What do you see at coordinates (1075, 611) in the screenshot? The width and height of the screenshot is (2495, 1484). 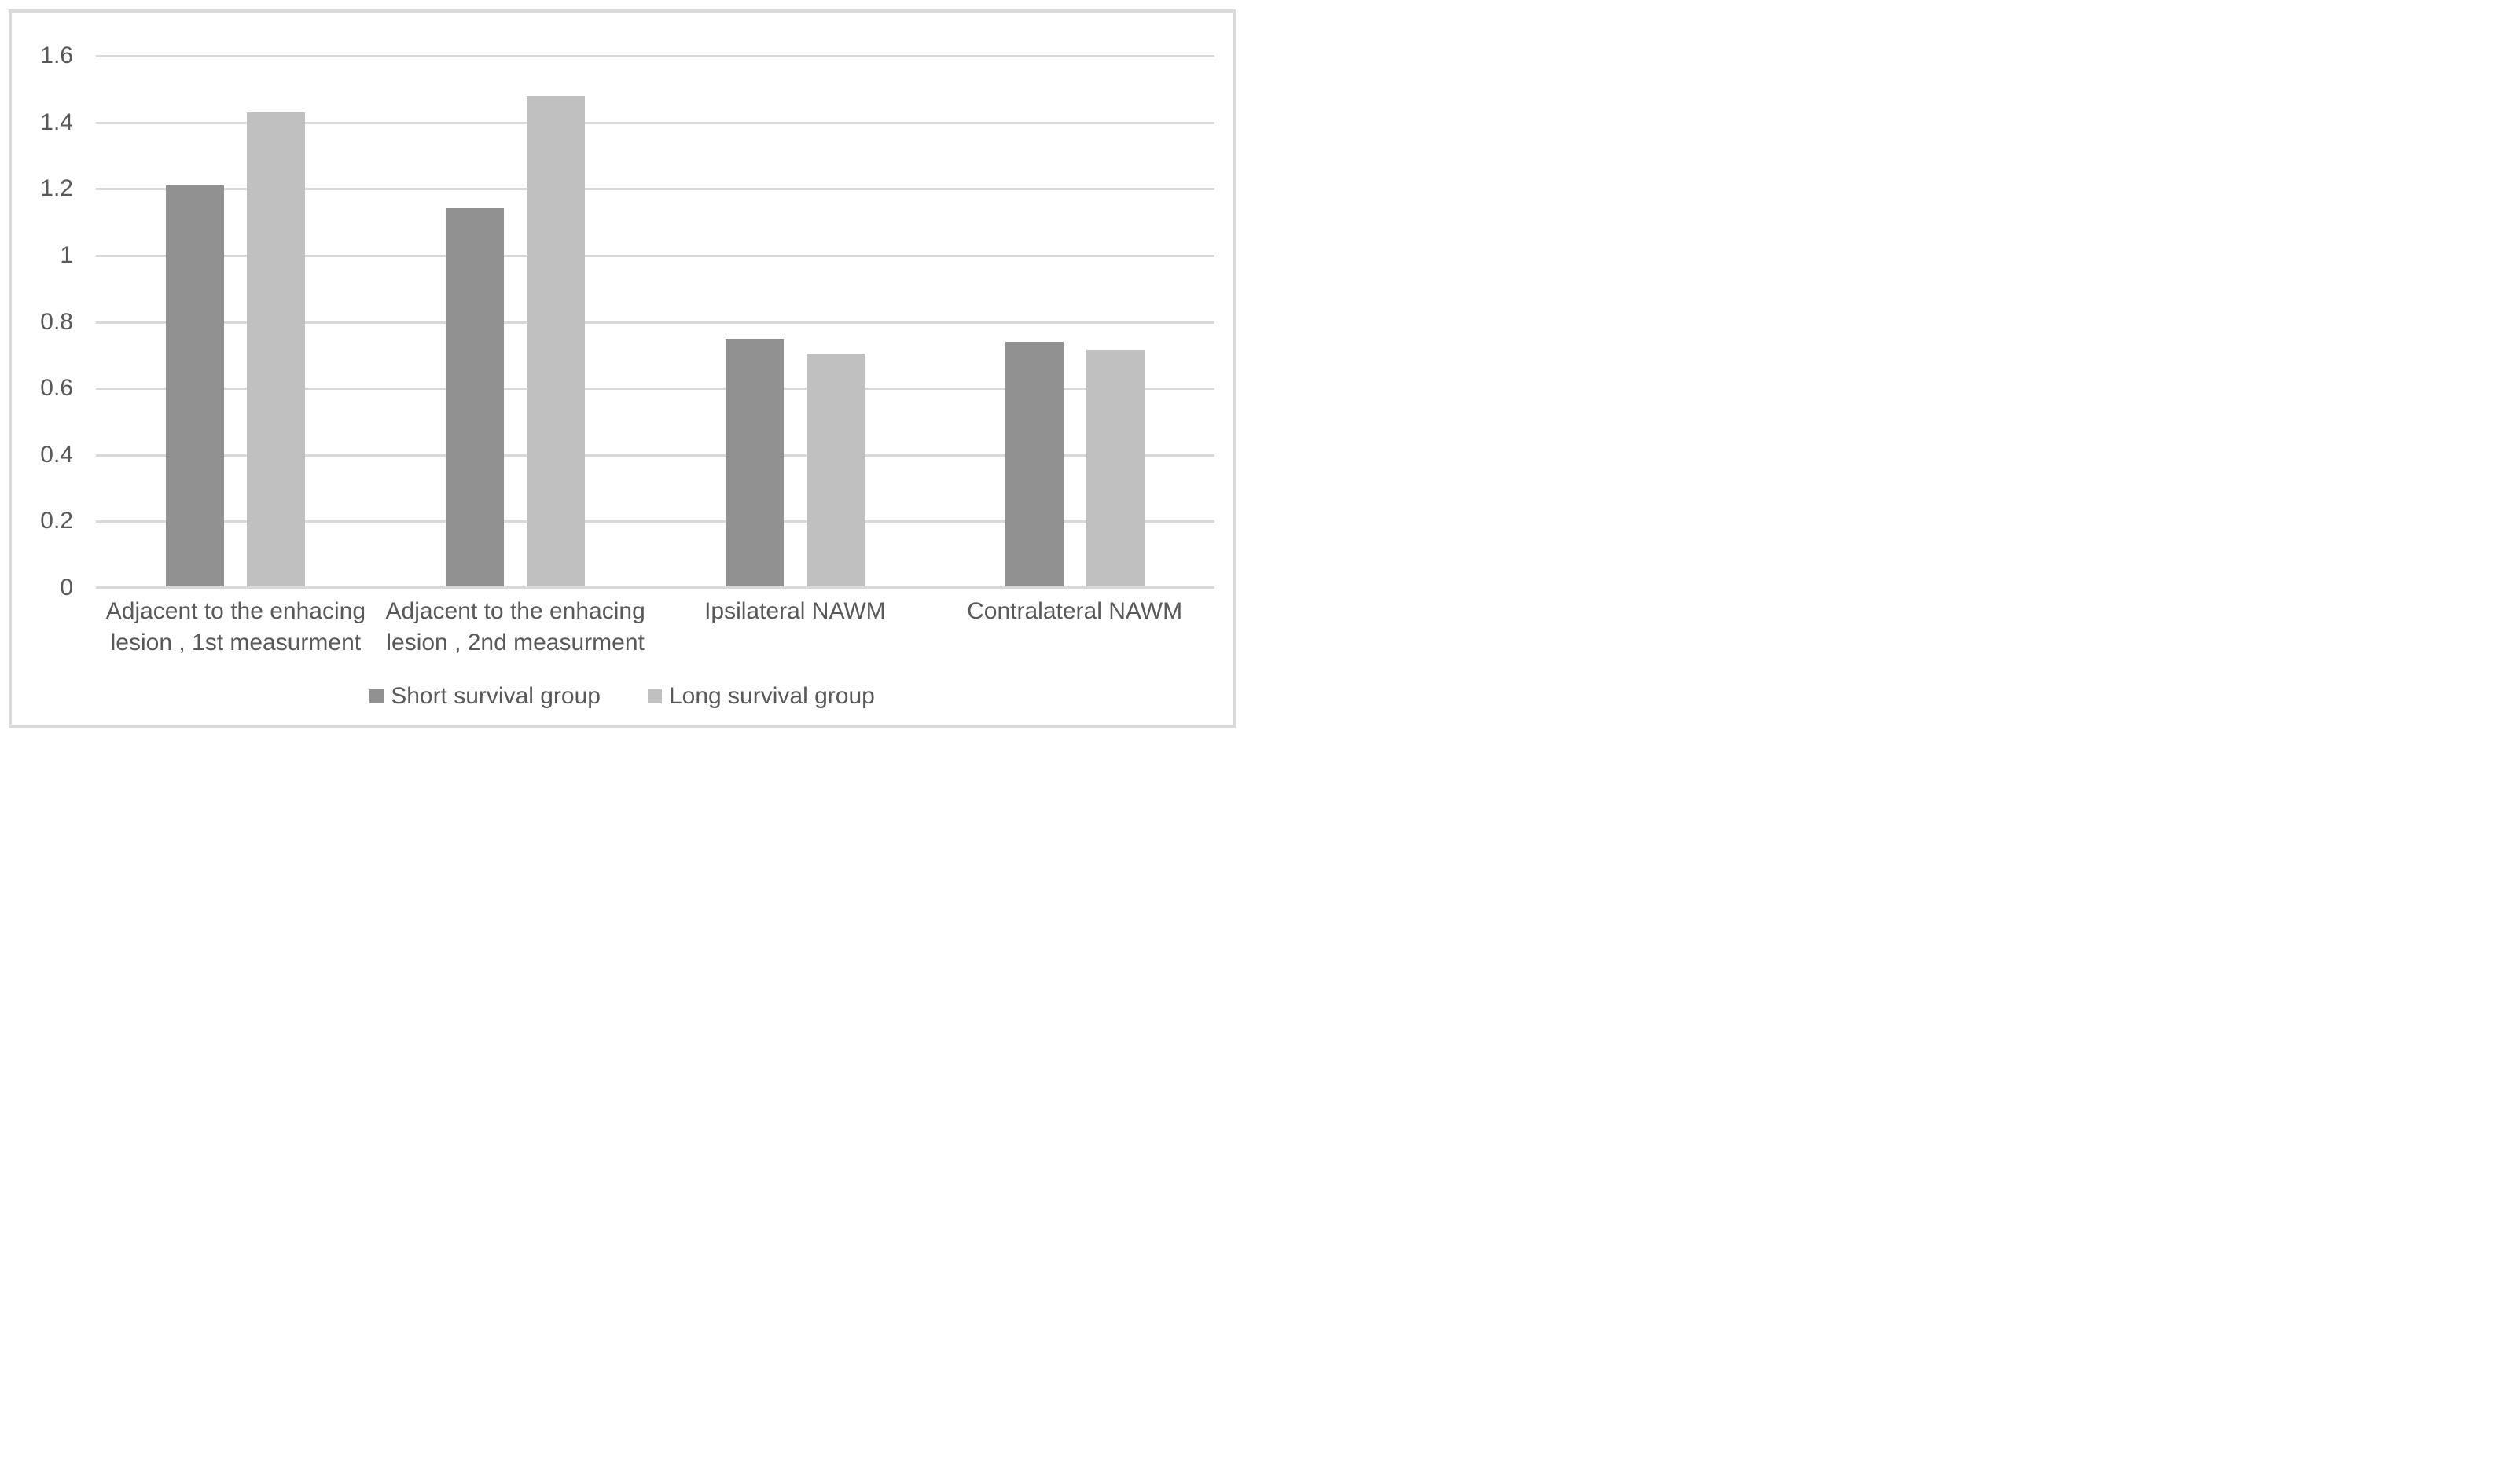 I see `category-label-line: Contralateral NAWM` at bounding box center [1075, 611].